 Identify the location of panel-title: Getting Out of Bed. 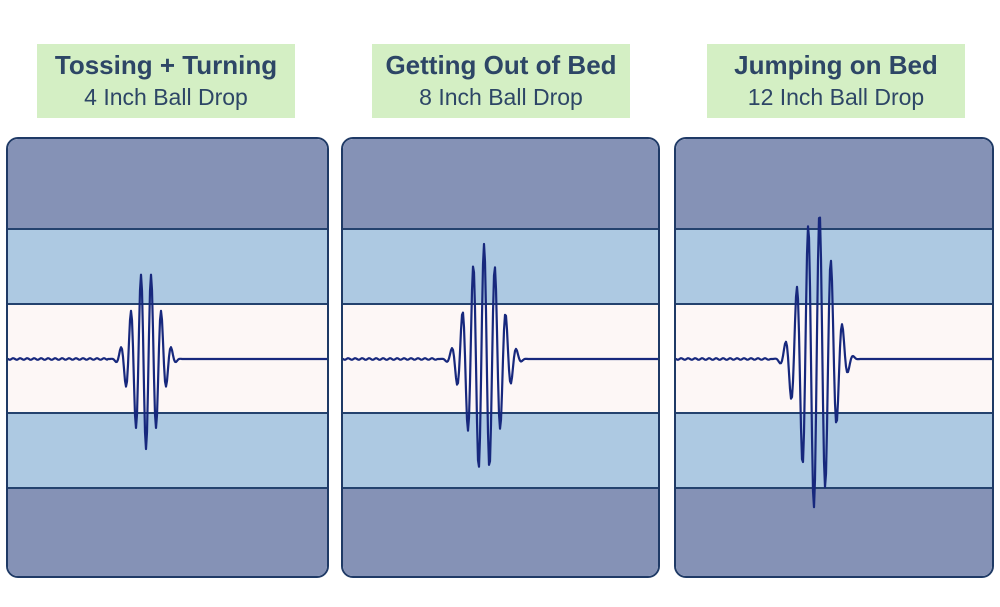
(501, 65).